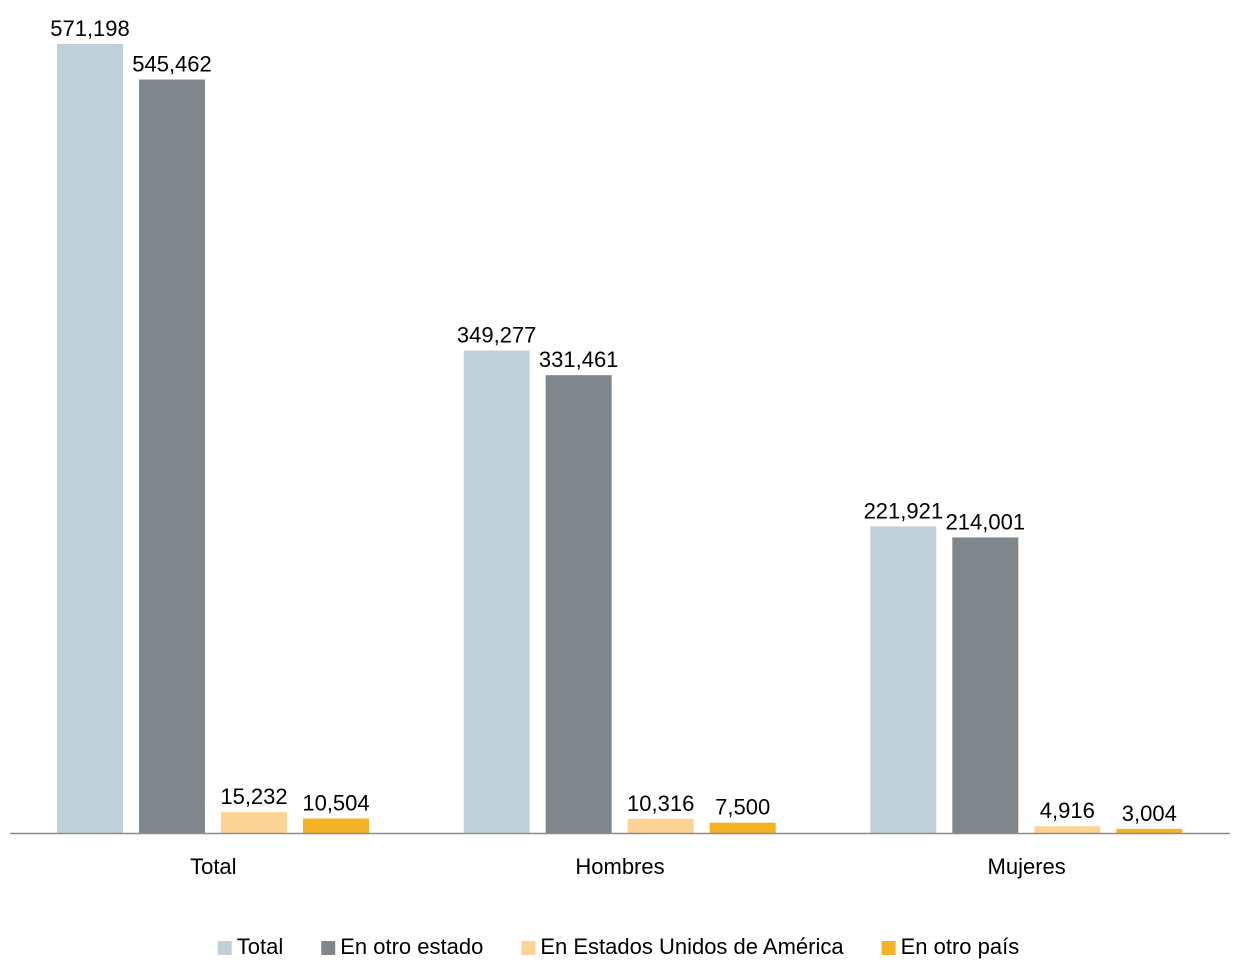 The image size is (1237, 970). Describe the element at coordinates (619, 866) in the screenshot. I see `category-label: Hombres` at that location.